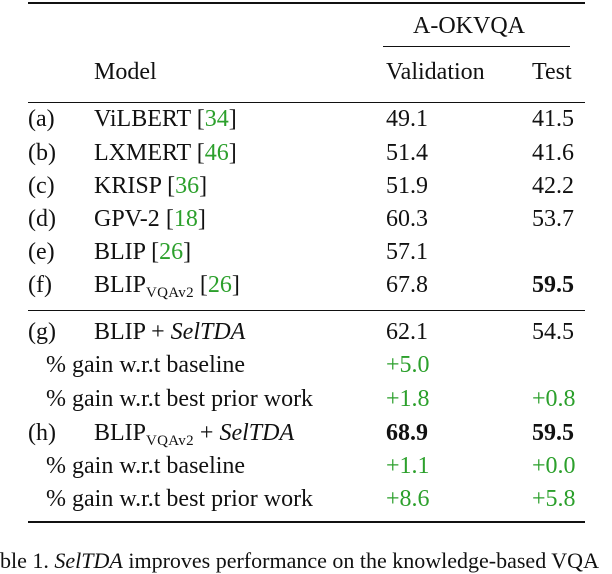 The image size is (612, 574). I want to click on model-name: BLIPVQAv2 + SelTDA, so click(194, 434).